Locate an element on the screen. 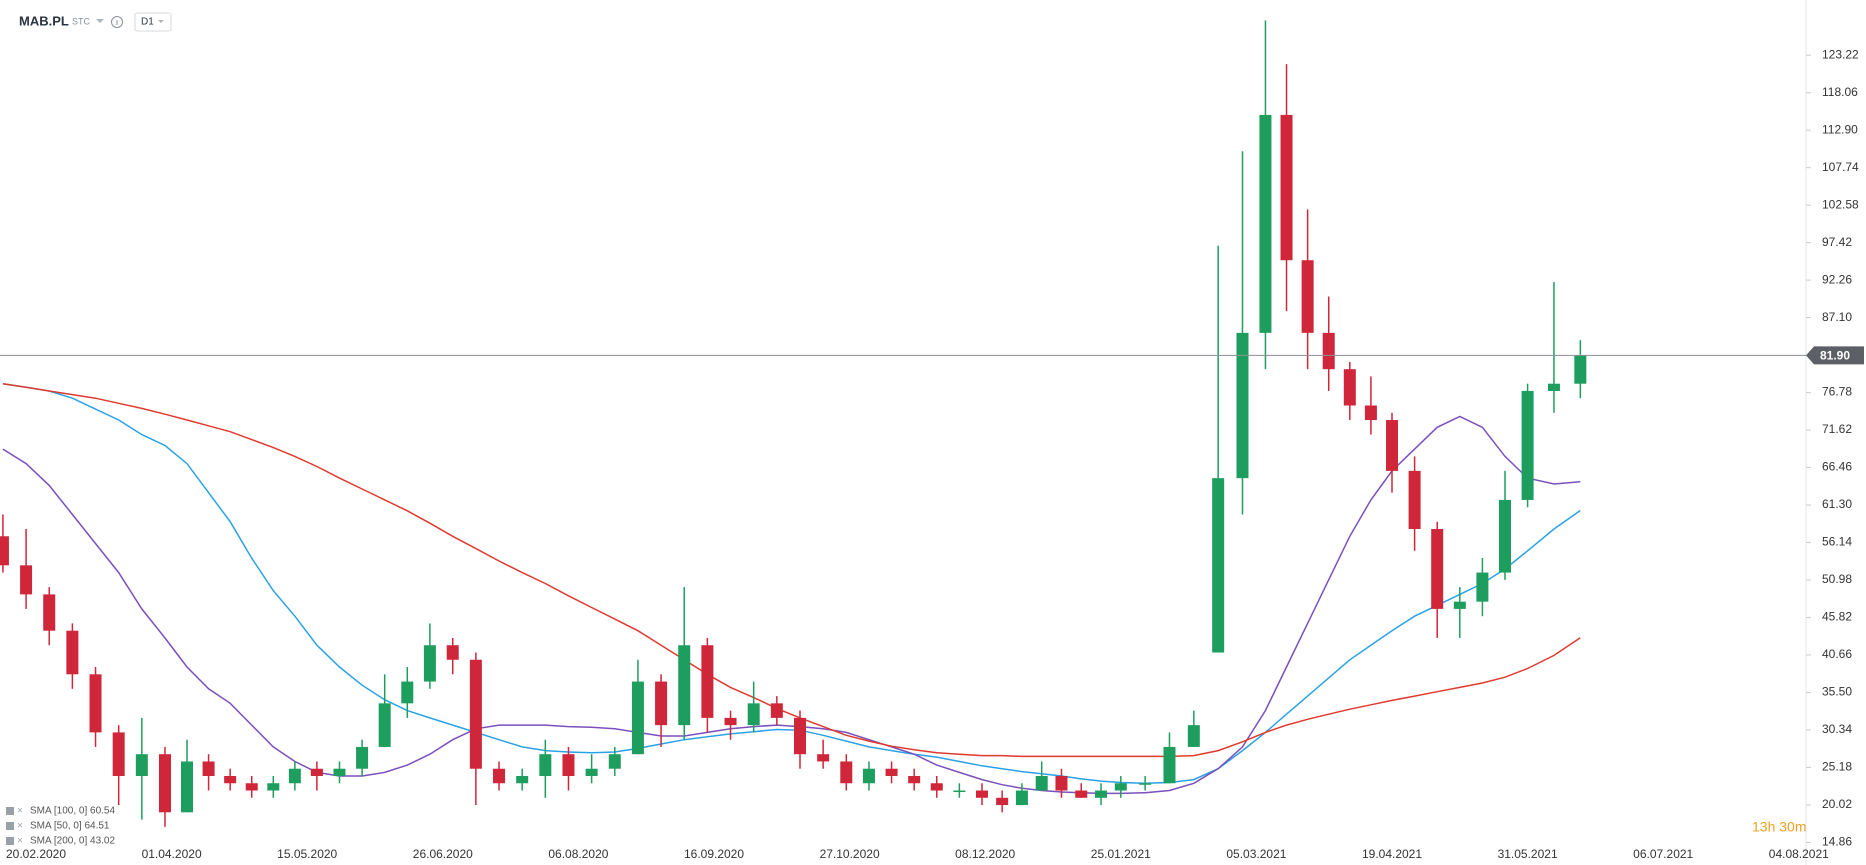 This screenshot has height=865, width=1866. x-tick-label: 06.08.2020 is located at coordinates (578, 854).